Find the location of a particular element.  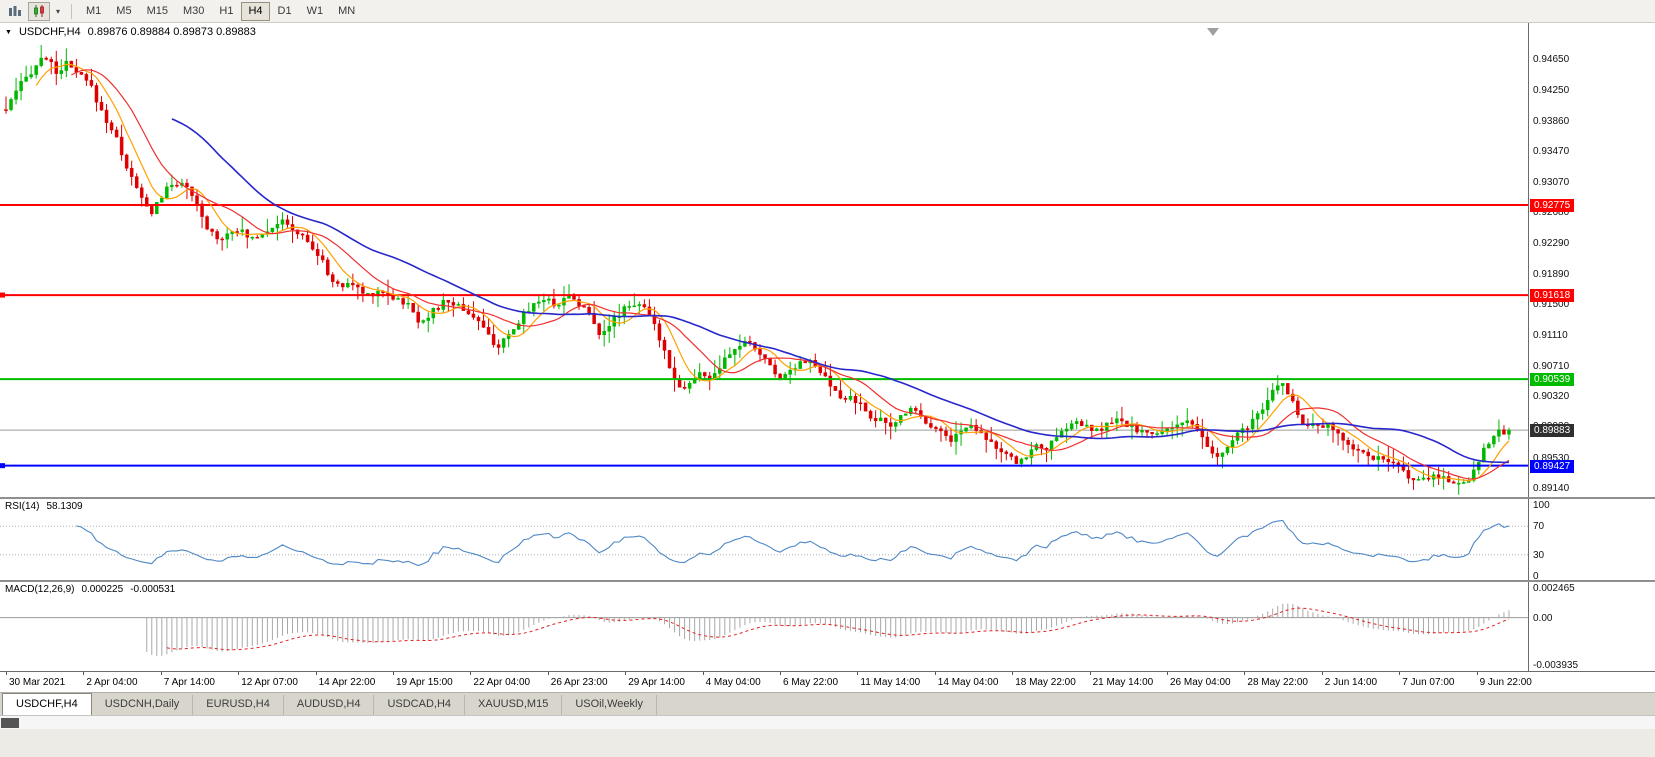

time-label: 7 Apr 14:00 is located at coordinates (189, 682).